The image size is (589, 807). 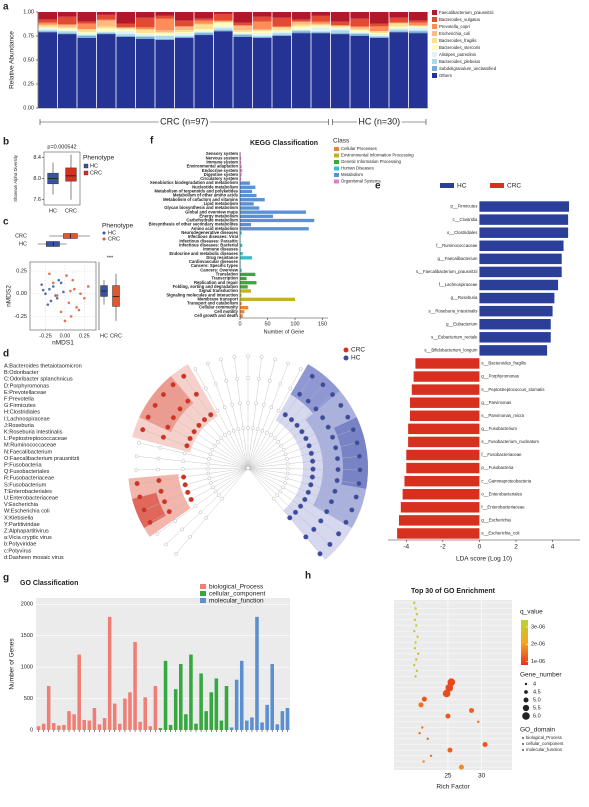 I want to click on panel-label: g, so click(x=6, y=578).